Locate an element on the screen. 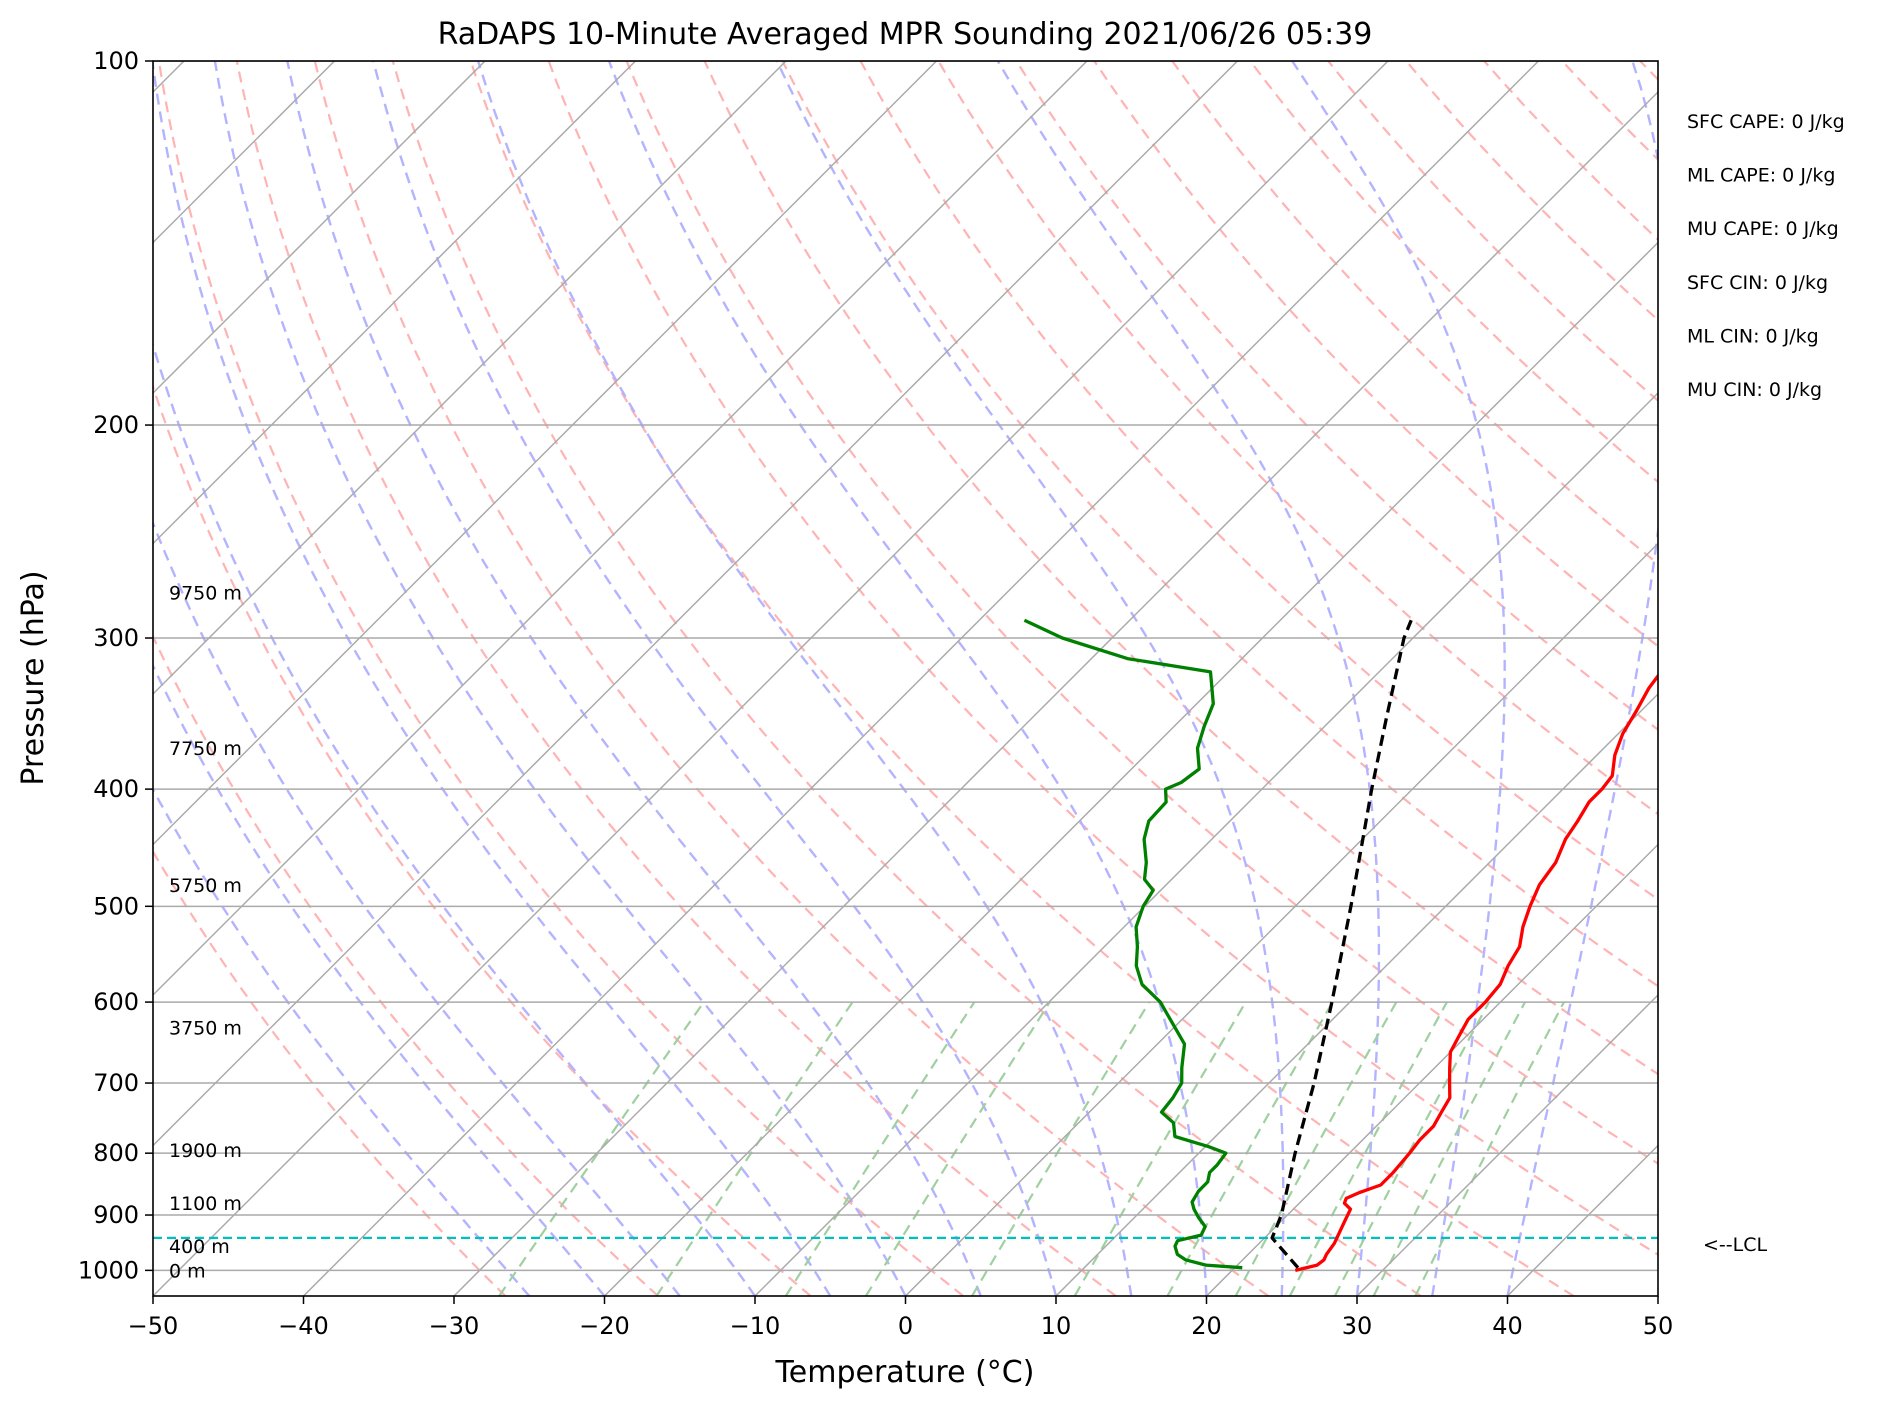  x-axis-label: Temperature (°C) is located at coordinates (905, 1372).